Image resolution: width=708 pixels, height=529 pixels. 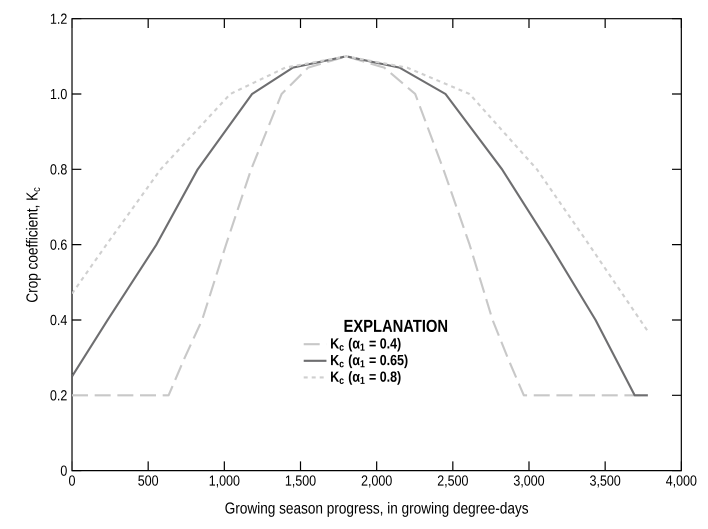 I want to click on y-tick-label: 0.4, so click(x=58, y=320).